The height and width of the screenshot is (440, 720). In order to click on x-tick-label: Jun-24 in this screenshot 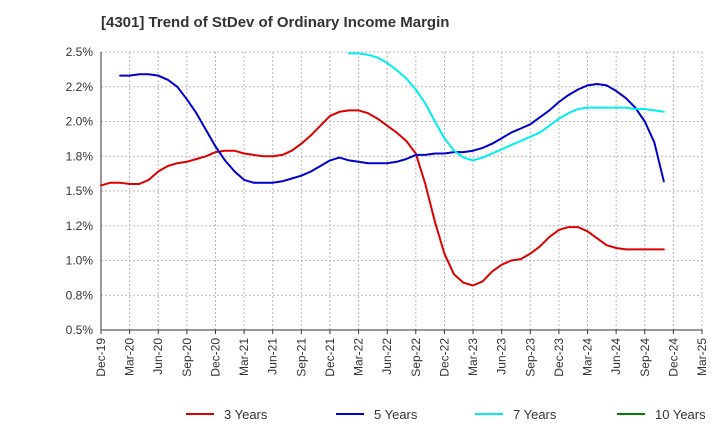, I will do `click(616, 356)`.